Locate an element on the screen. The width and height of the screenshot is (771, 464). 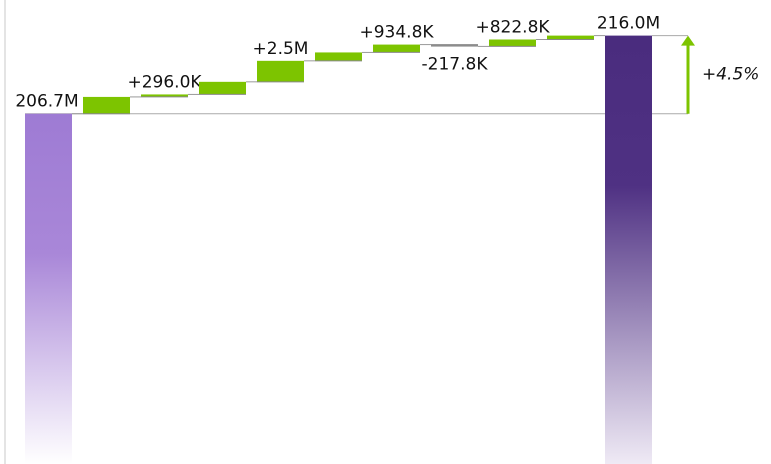
change-arrow-head is located at coordinates (688, 40).